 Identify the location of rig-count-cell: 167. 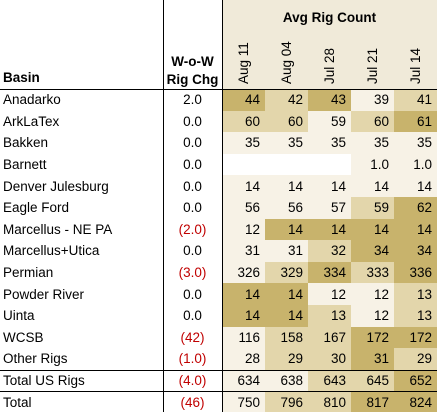
(329, 337).